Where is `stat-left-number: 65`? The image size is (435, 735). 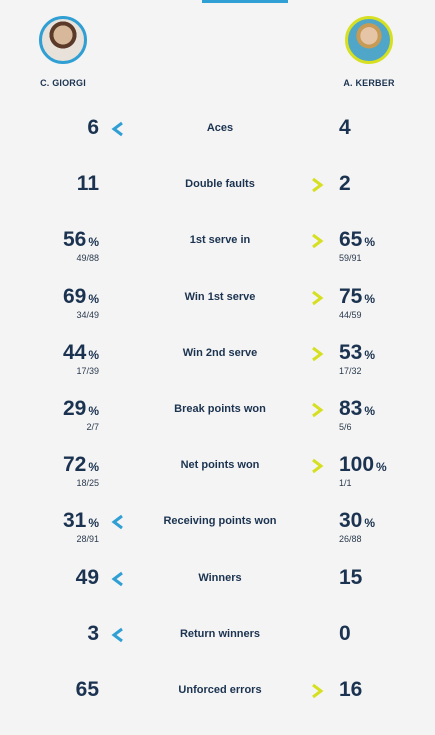 stat-left-number: 65 is located at coordinates (87, 689).